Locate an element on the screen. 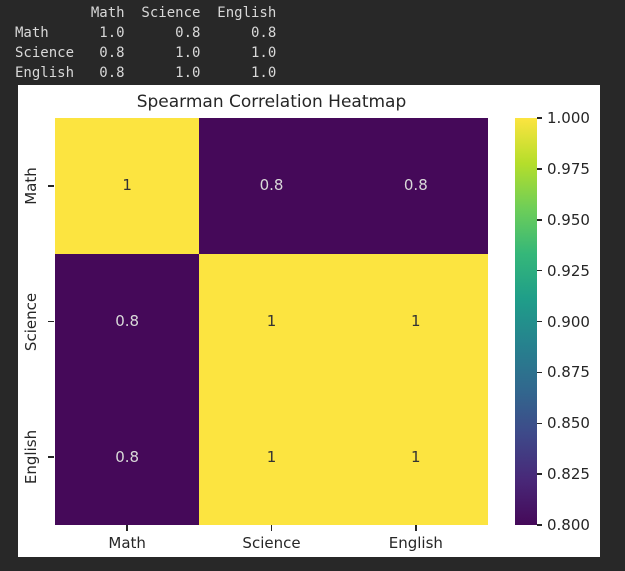  heatmap-cell-science-math: 0.8 is located at coordinates (127, 321).